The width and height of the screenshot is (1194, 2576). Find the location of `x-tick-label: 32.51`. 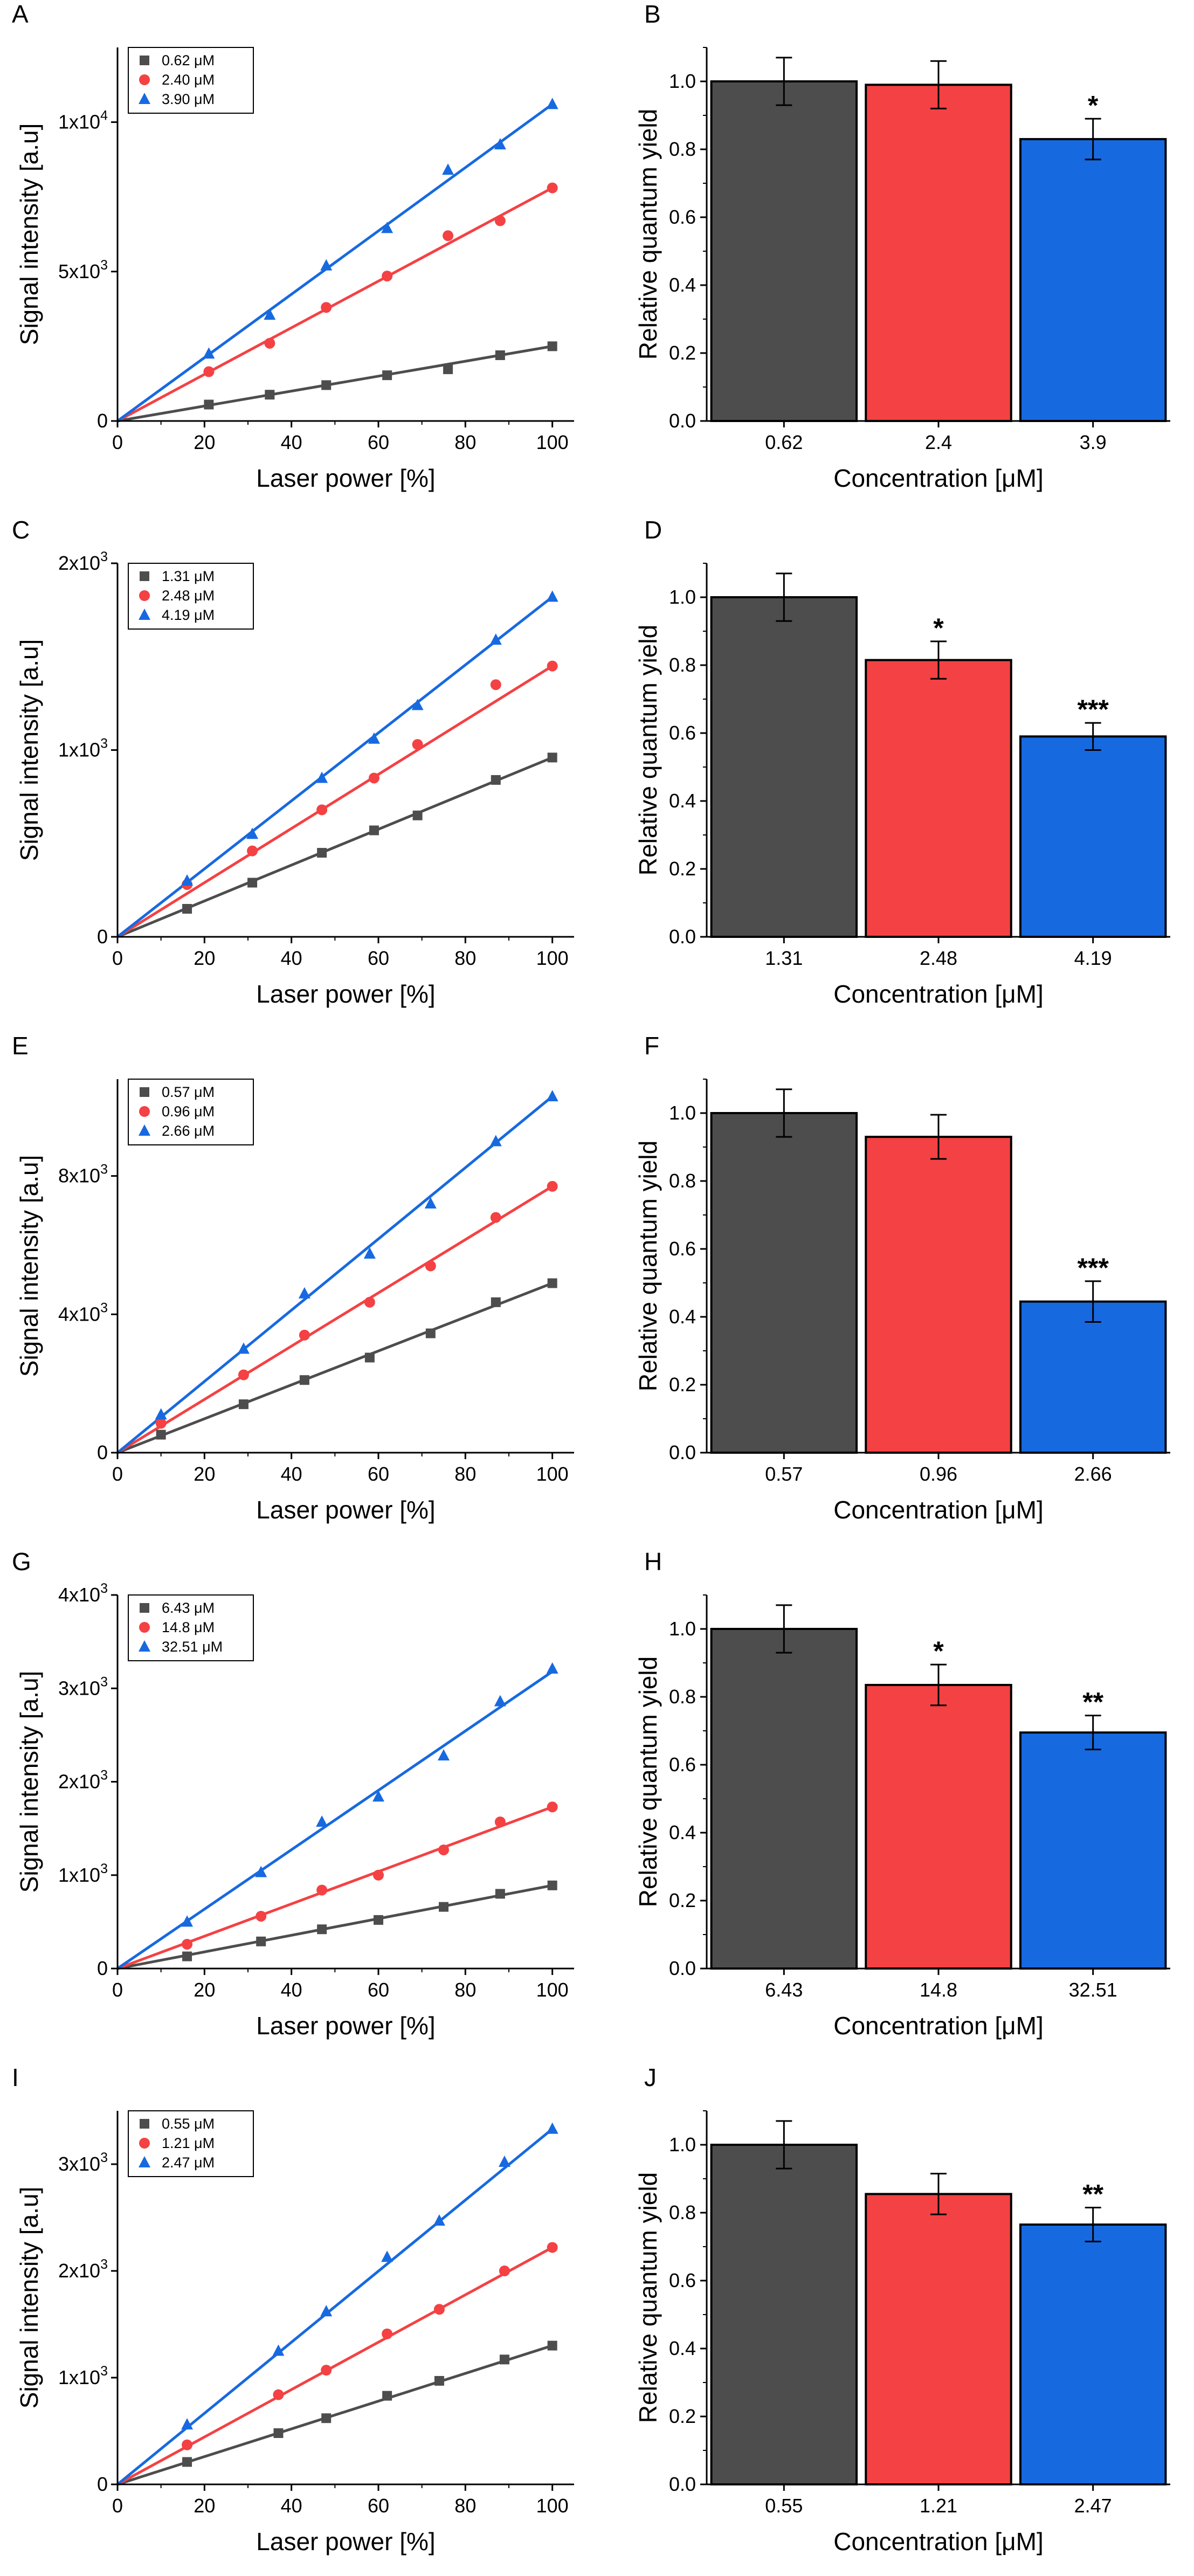

x-tick-label: 32.51 is located at coordinates (1093, 1990).